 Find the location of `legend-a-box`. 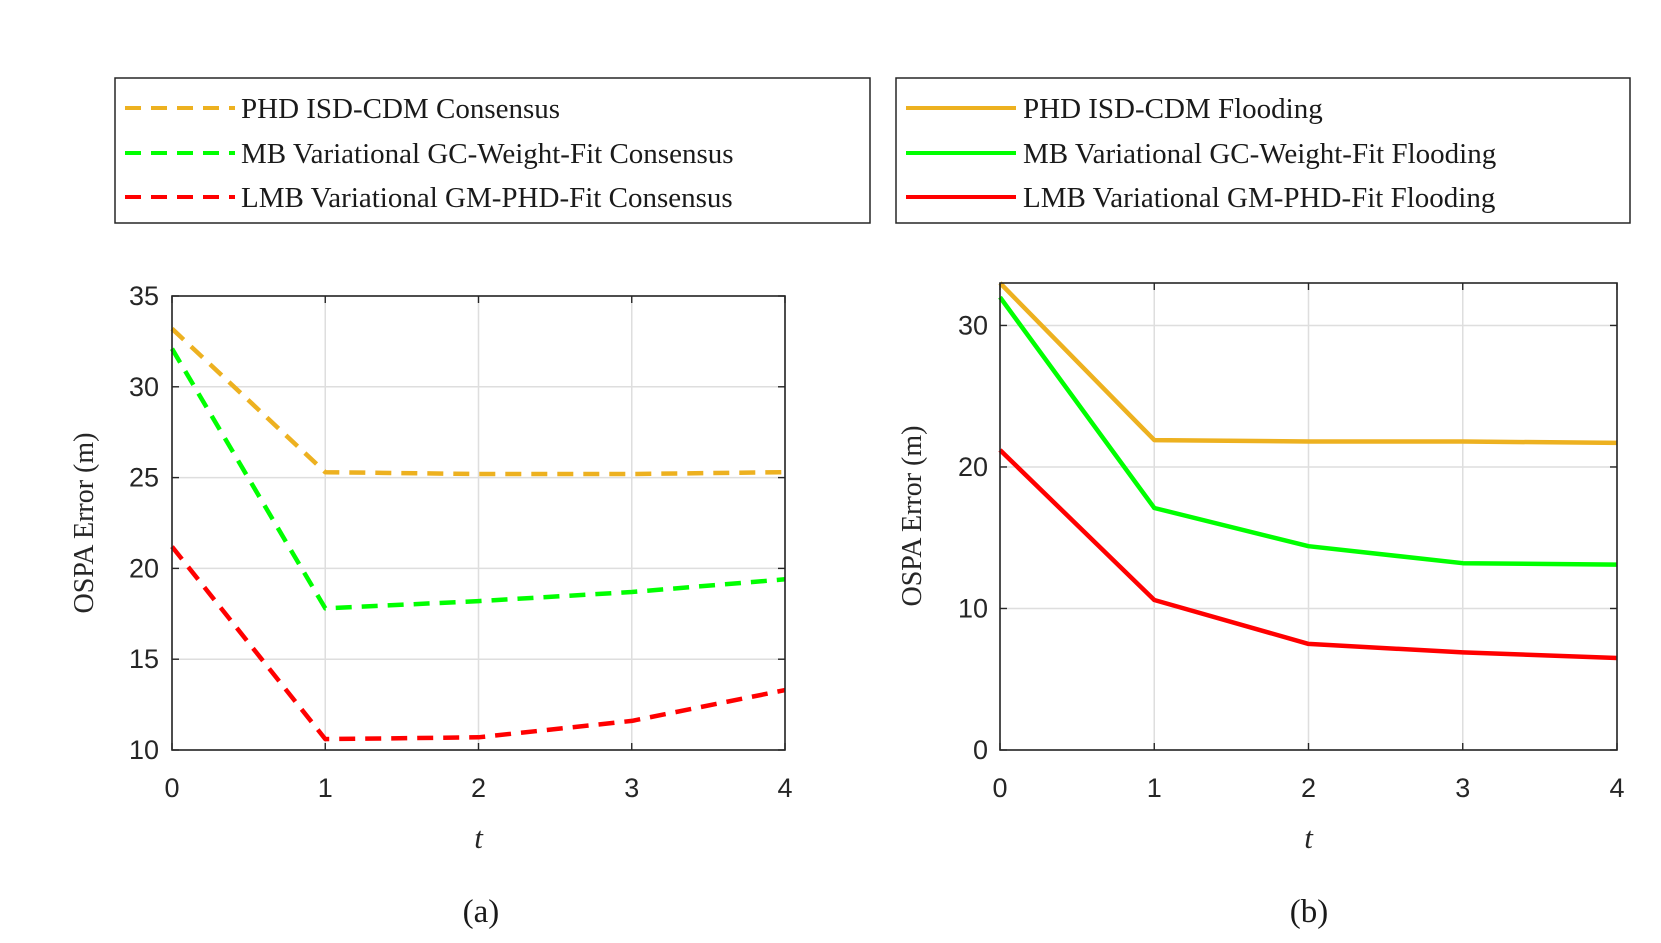

legend-a-box is located at coordinates (492, 150).